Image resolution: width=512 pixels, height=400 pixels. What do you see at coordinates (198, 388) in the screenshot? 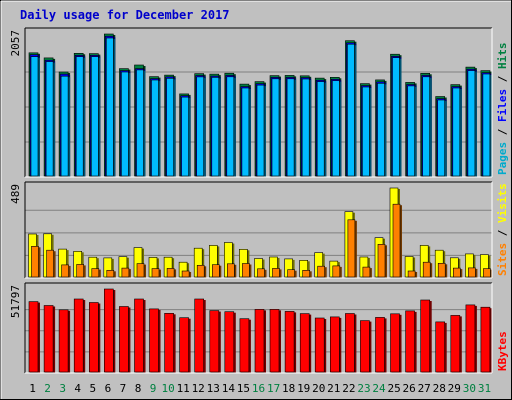
I see `day-label-12: 12` at bounding box center [198, 388].